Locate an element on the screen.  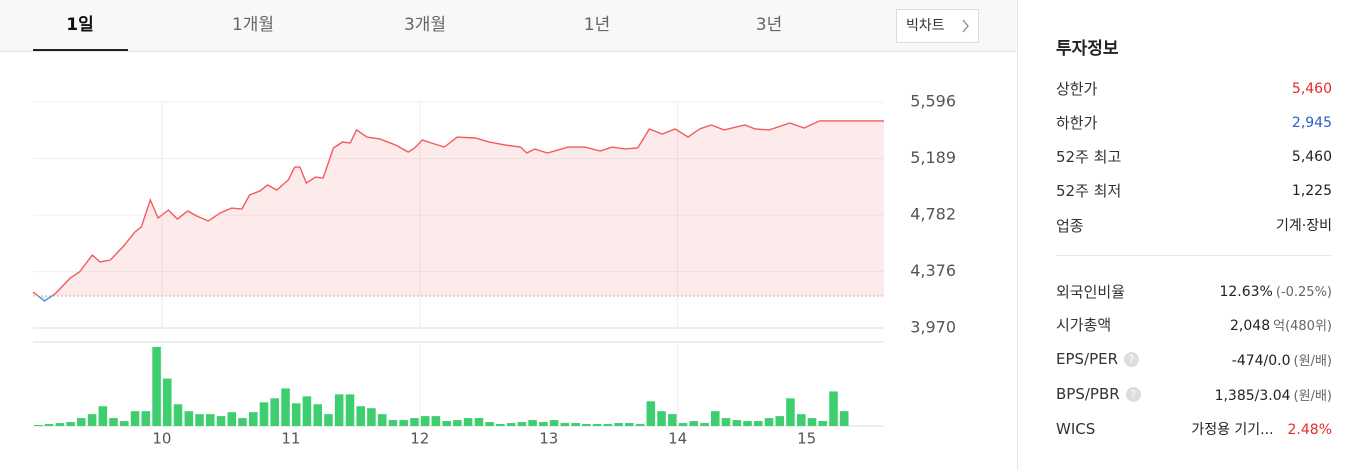
info-row: BPS/PBR? 1,385/3.04 (원/배) is located at coordinates (1194, 394).